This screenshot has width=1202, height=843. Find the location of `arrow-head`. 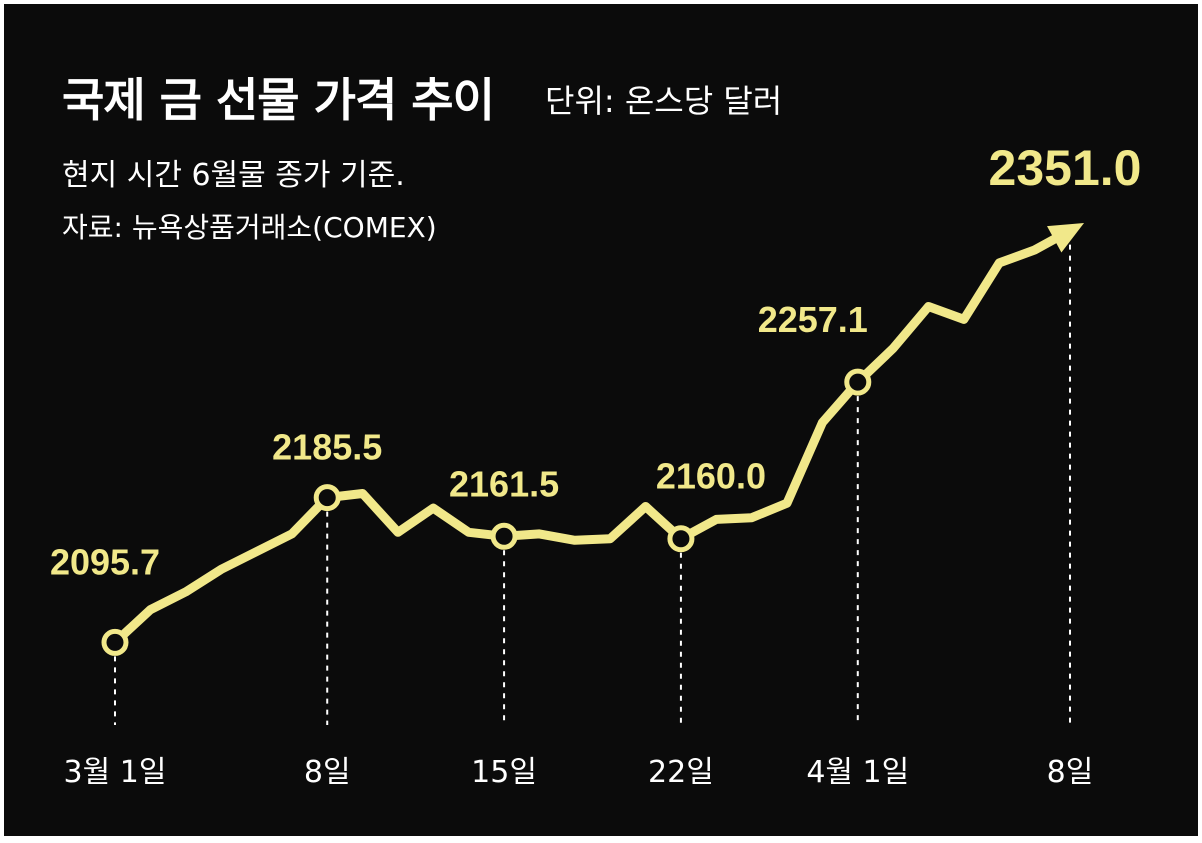

arrow-head is located at coordinates (1066, 237).